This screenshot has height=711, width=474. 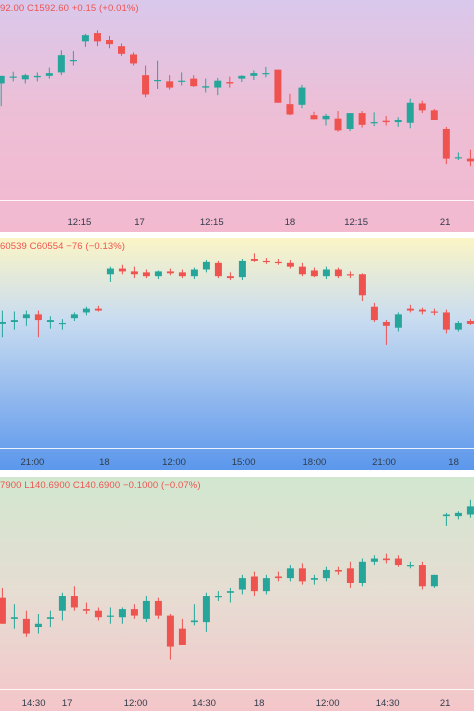 I want to click on time-axis-tick-label: 14:30, so click(x=33, y=703).